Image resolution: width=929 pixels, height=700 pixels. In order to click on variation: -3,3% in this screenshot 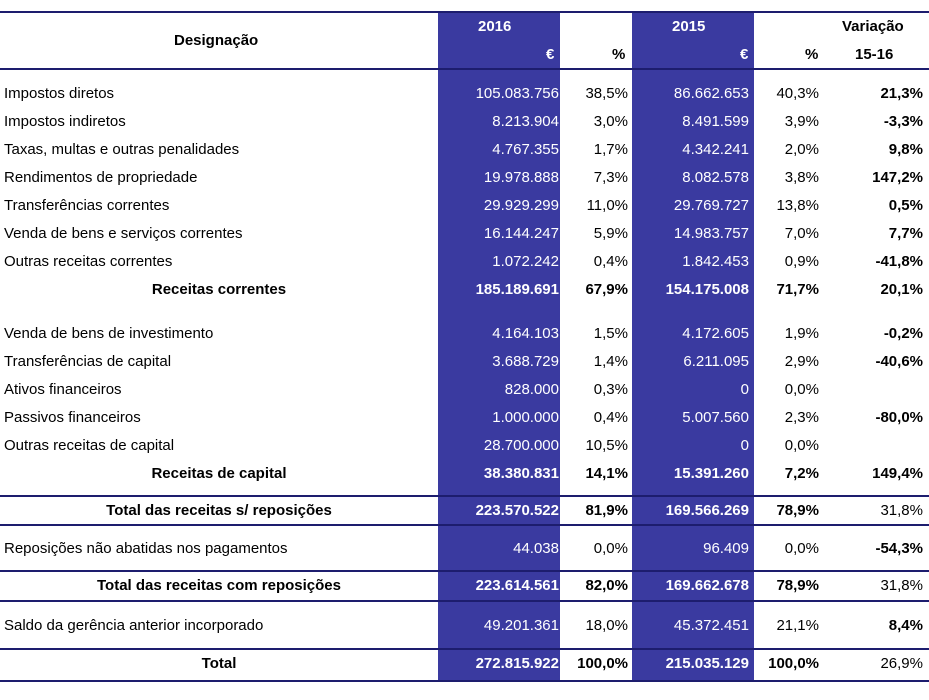, I will do `click(903, 121)`.